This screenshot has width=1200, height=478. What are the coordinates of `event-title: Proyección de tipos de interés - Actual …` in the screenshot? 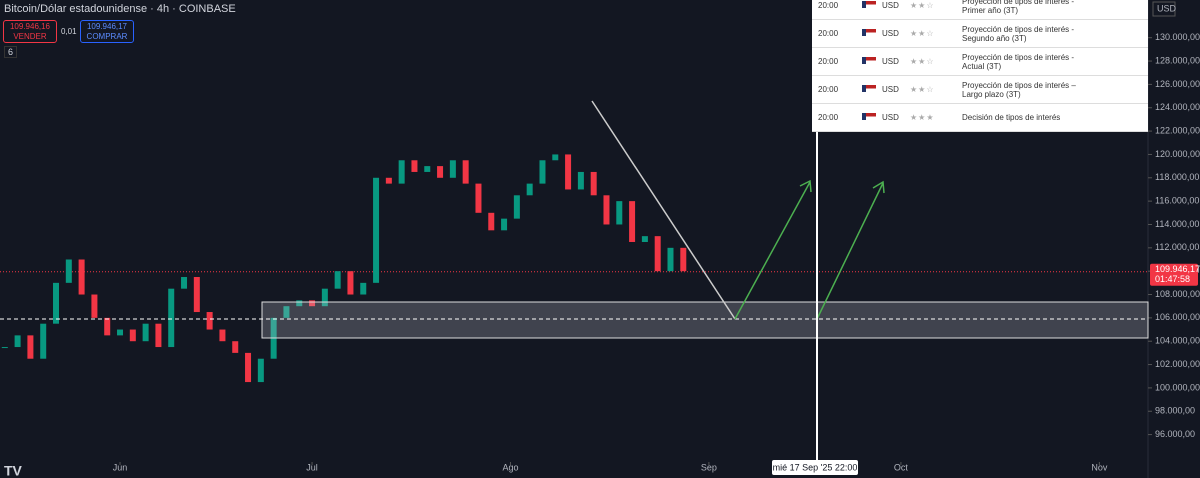 It's located at (1018, 61).